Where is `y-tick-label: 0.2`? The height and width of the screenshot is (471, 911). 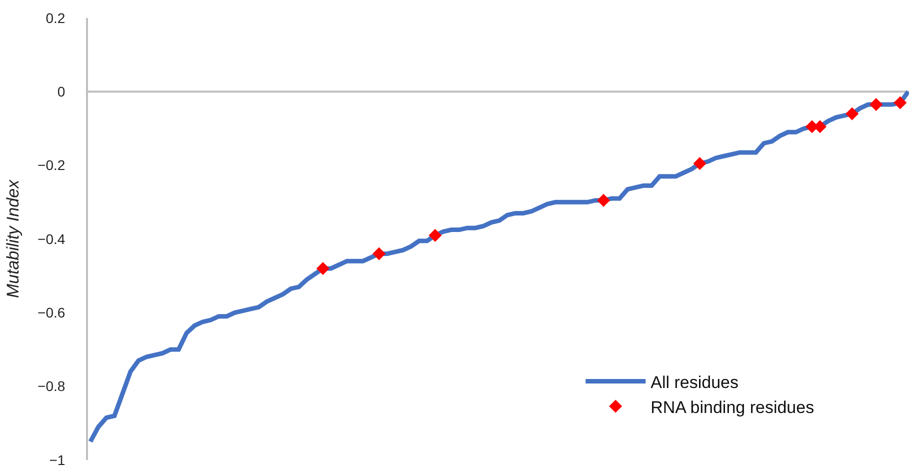 y-tick-label: 0.2 is located at coordinates (56, 18).